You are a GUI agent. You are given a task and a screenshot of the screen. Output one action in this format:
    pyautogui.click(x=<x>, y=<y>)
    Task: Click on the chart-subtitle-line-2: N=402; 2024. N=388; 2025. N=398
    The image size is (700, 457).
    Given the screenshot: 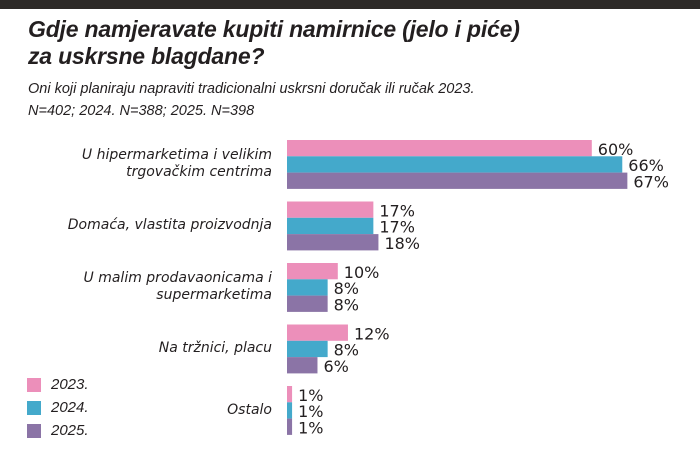 What is the action you would take?
    pyautogui.click(x=141, y=111)
    